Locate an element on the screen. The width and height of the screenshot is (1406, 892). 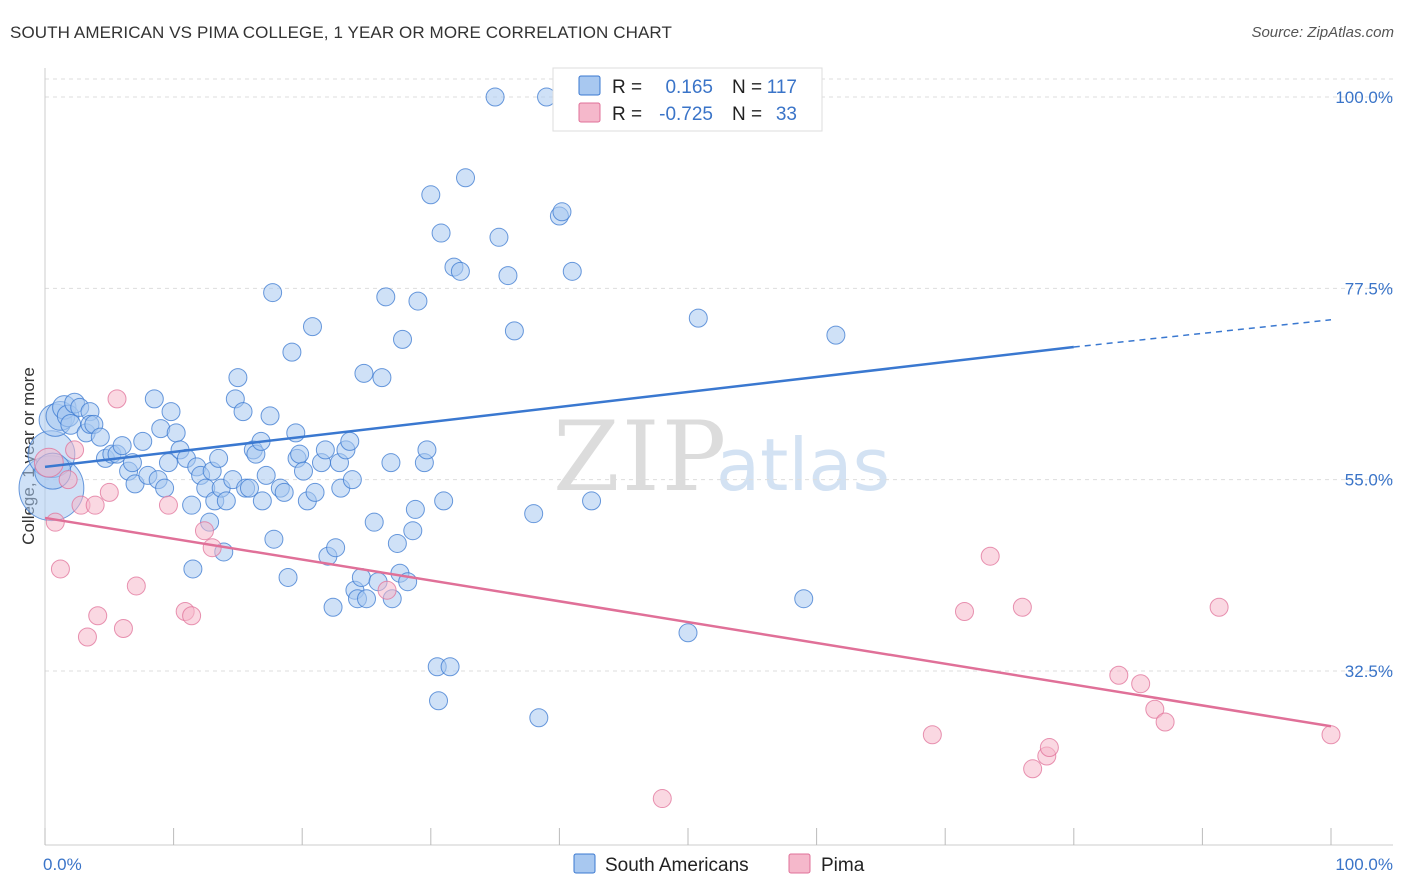
x-tick-label-min: 0.0% is located at coordinates (62, 864).